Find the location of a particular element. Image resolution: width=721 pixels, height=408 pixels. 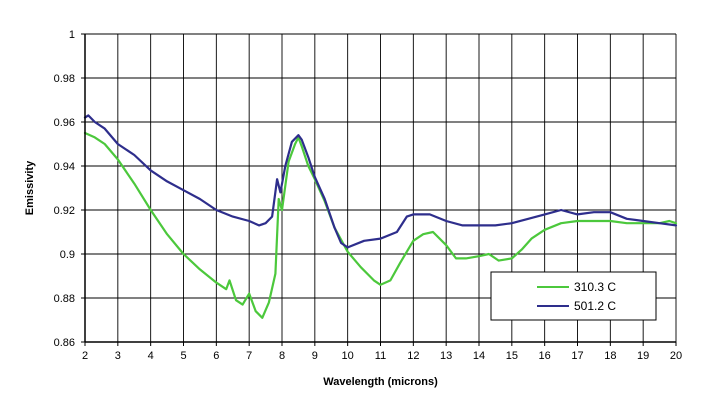

legend-label-310: 310.3 C is located at coordinates (595, 287).